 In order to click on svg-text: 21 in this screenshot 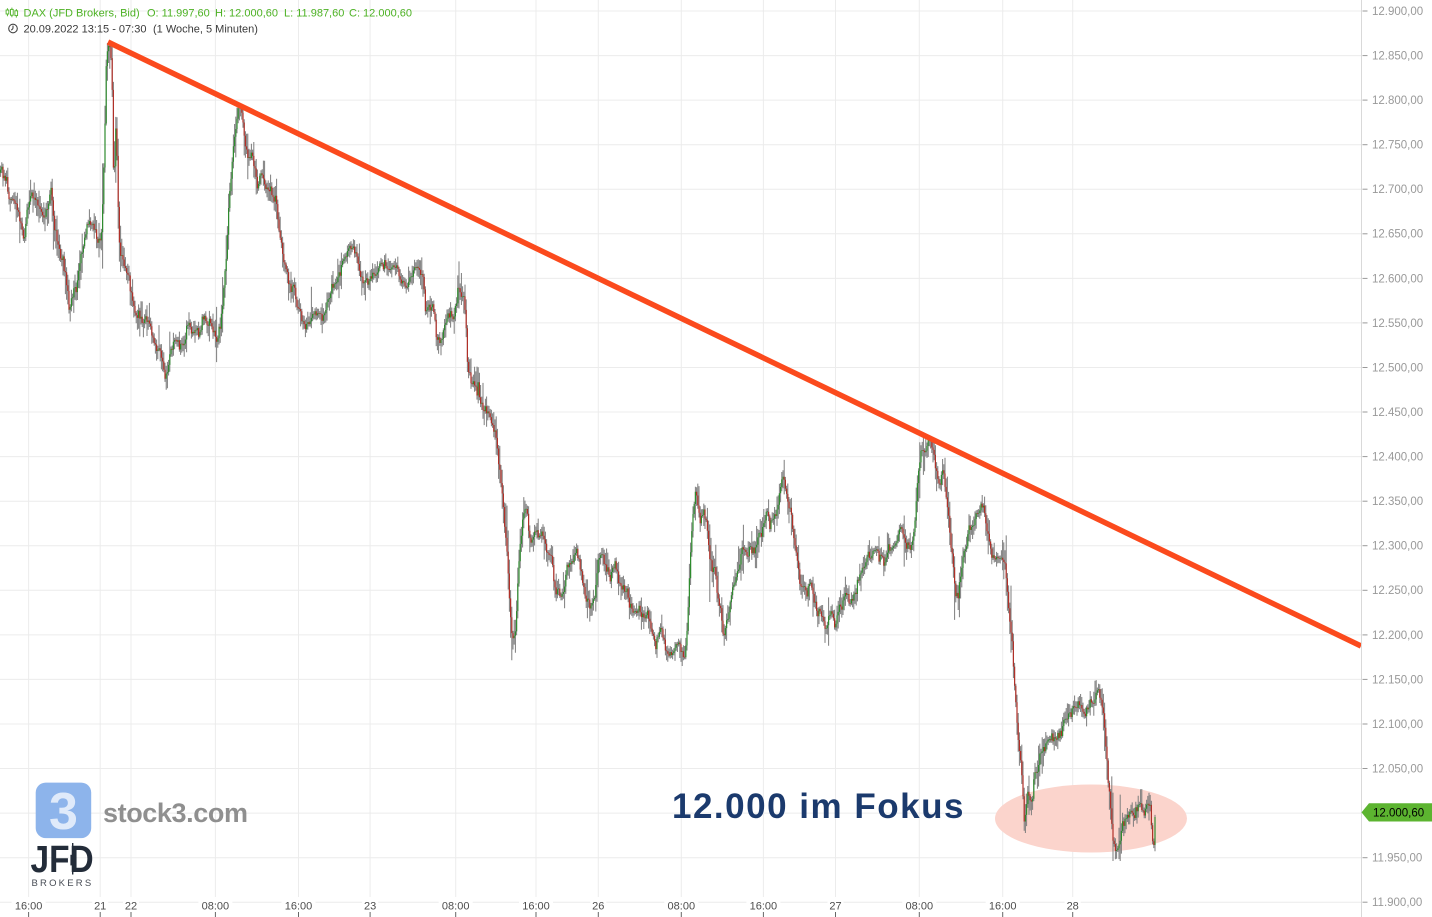, I will do `click(100, 907)`.